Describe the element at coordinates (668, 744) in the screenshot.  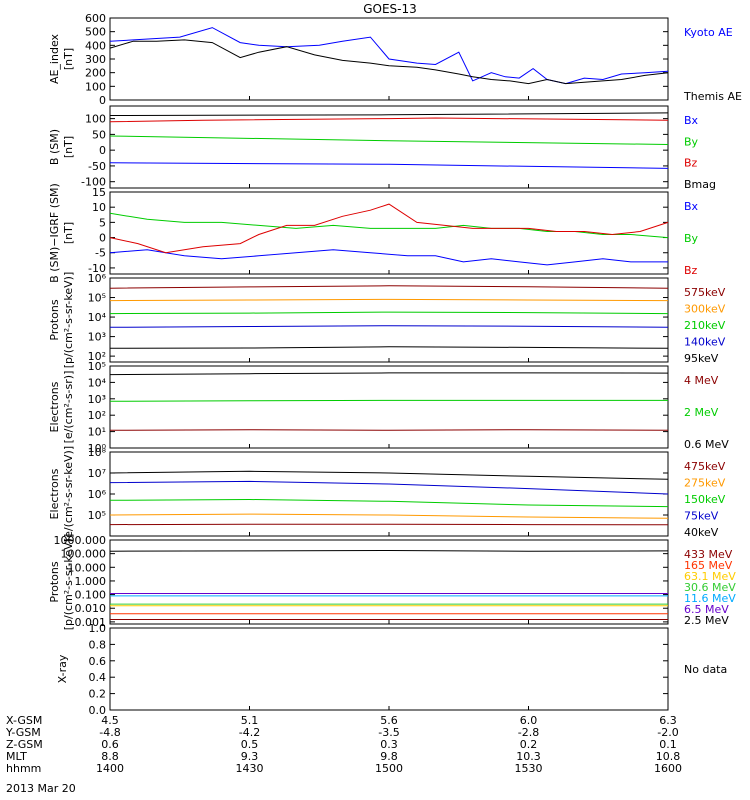
I see `x-axis-value: 0.1` at that location.